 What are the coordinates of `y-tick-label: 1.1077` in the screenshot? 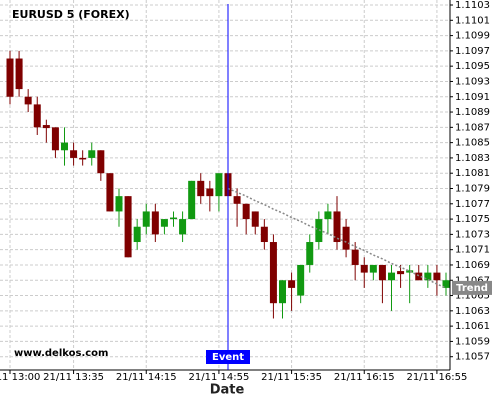 It's located at (472, 204).